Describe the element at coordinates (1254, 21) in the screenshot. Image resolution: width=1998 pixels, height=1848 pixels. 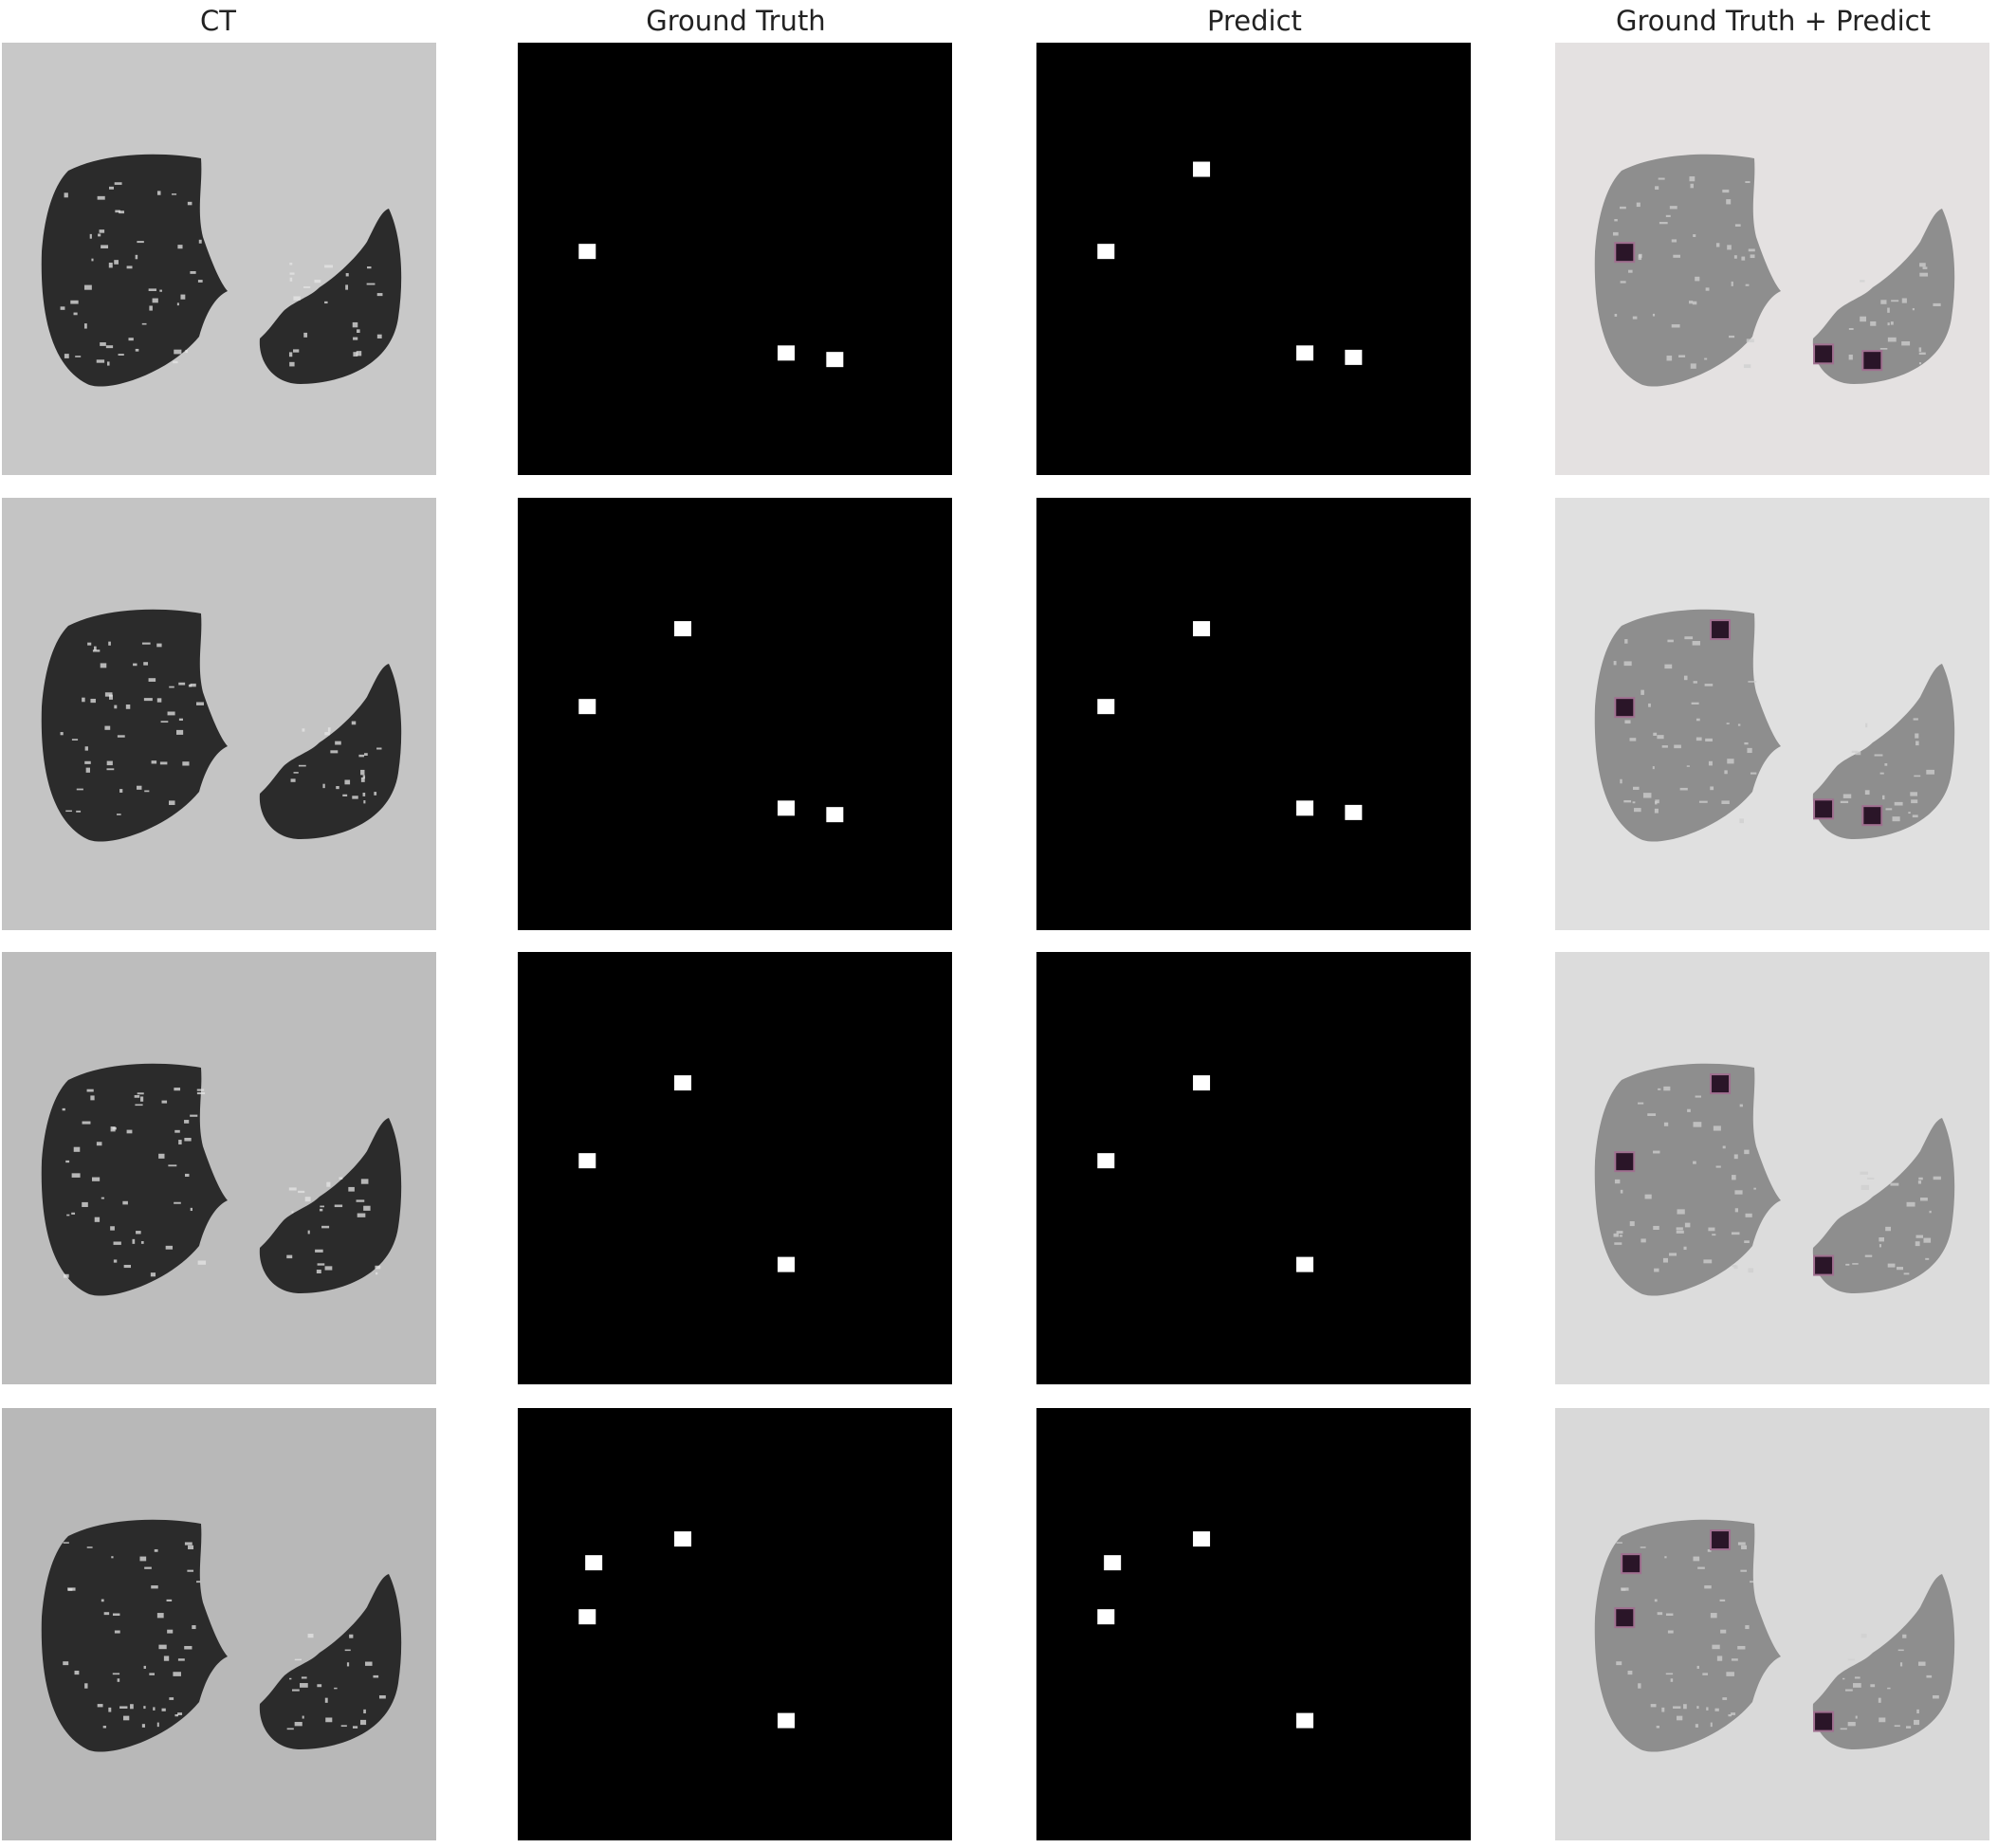
I see `column-title-predict: Predict` at that location.